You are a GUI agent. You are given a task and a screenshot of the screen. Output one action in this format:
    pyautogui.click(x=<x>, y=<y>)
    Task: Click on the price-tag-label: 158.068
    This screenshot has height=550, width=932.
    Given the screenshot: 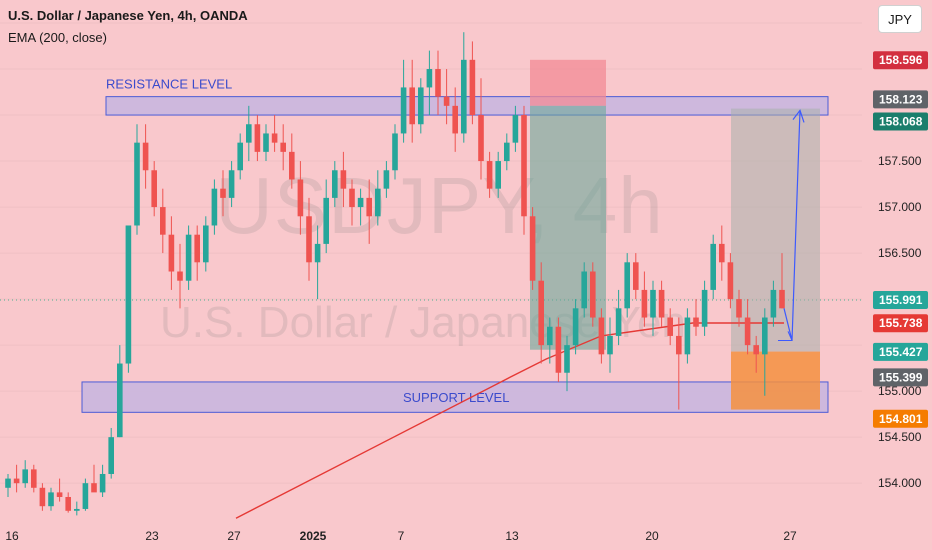 What is the action you would take?
    pyautogui.click(x=901, y=121)
    